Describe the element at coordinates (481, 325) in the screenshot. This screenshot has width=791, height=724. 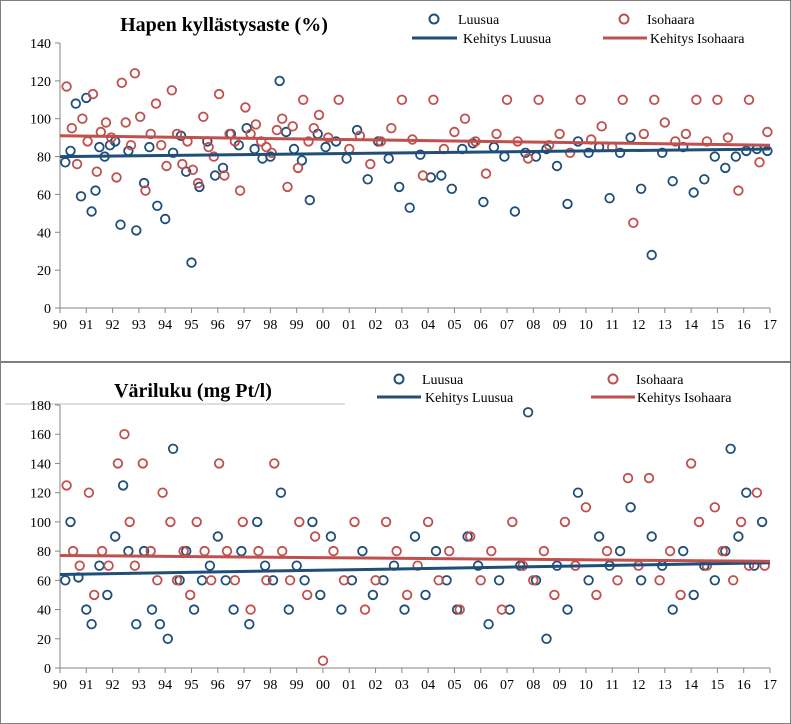
I see `x-tick-label: 06` at that location.